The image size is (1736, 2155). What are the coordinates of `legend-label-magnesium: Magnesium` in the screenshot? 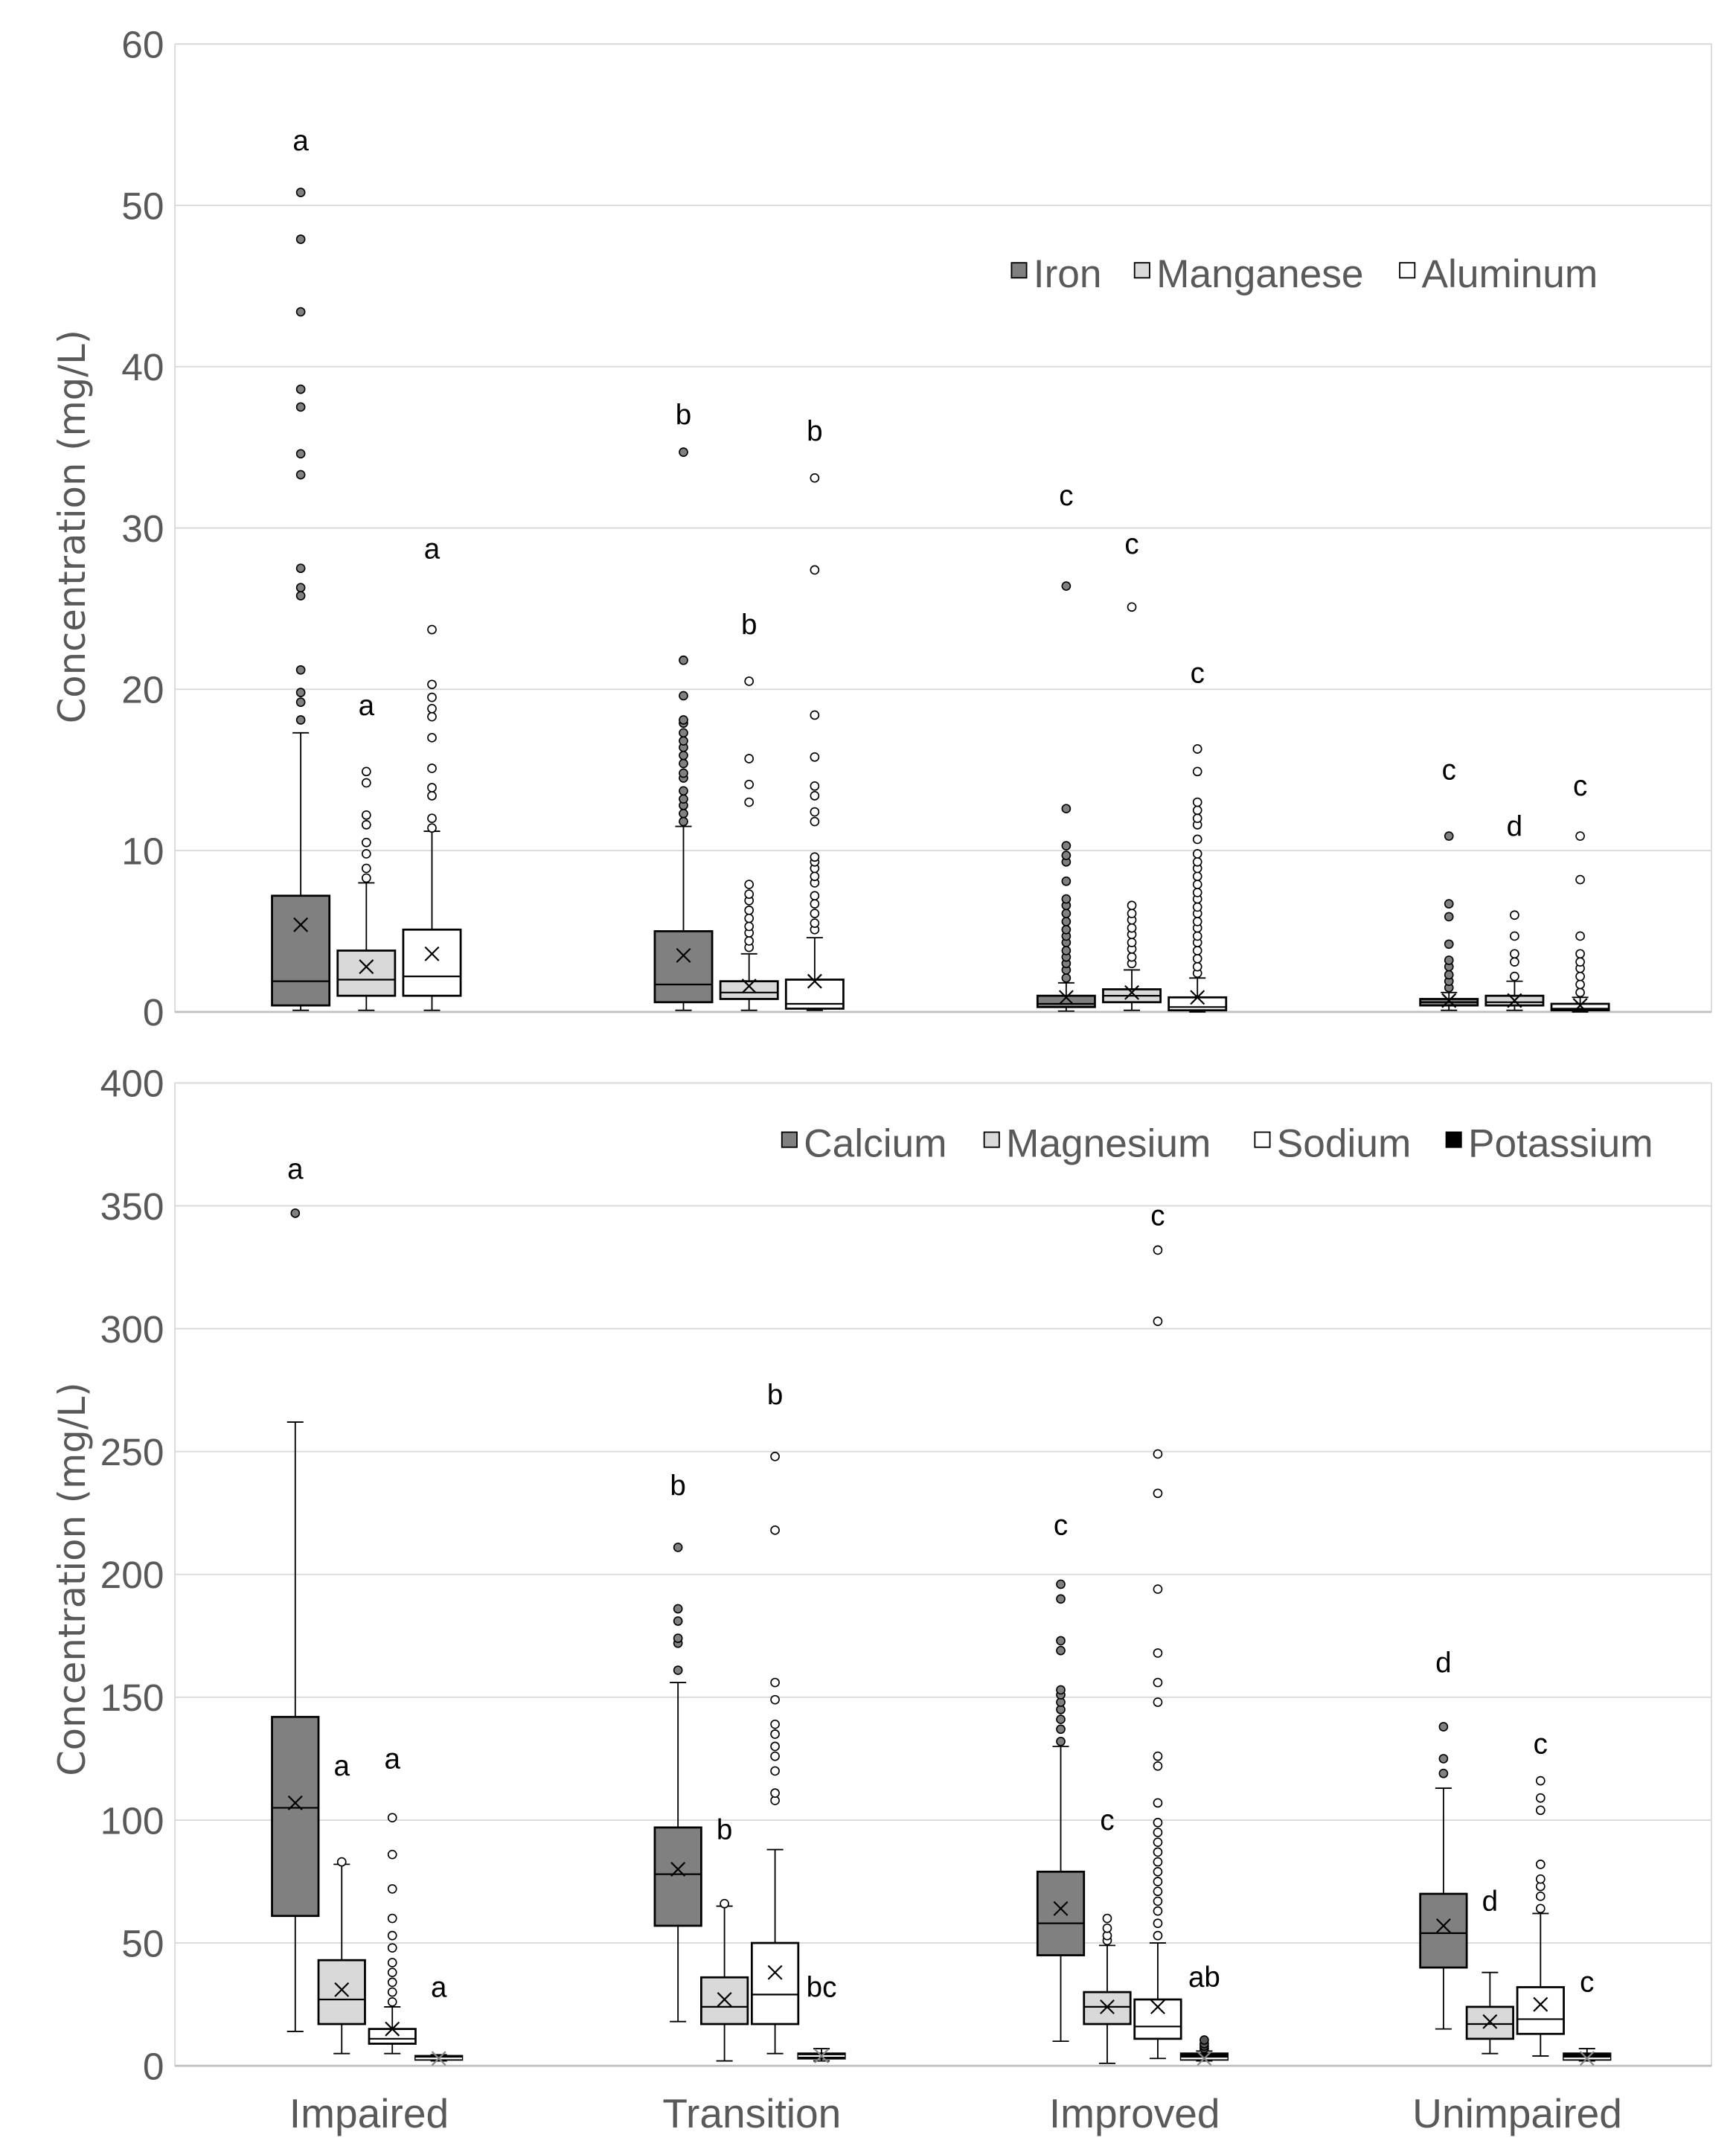 It's located at (1108, 1144).